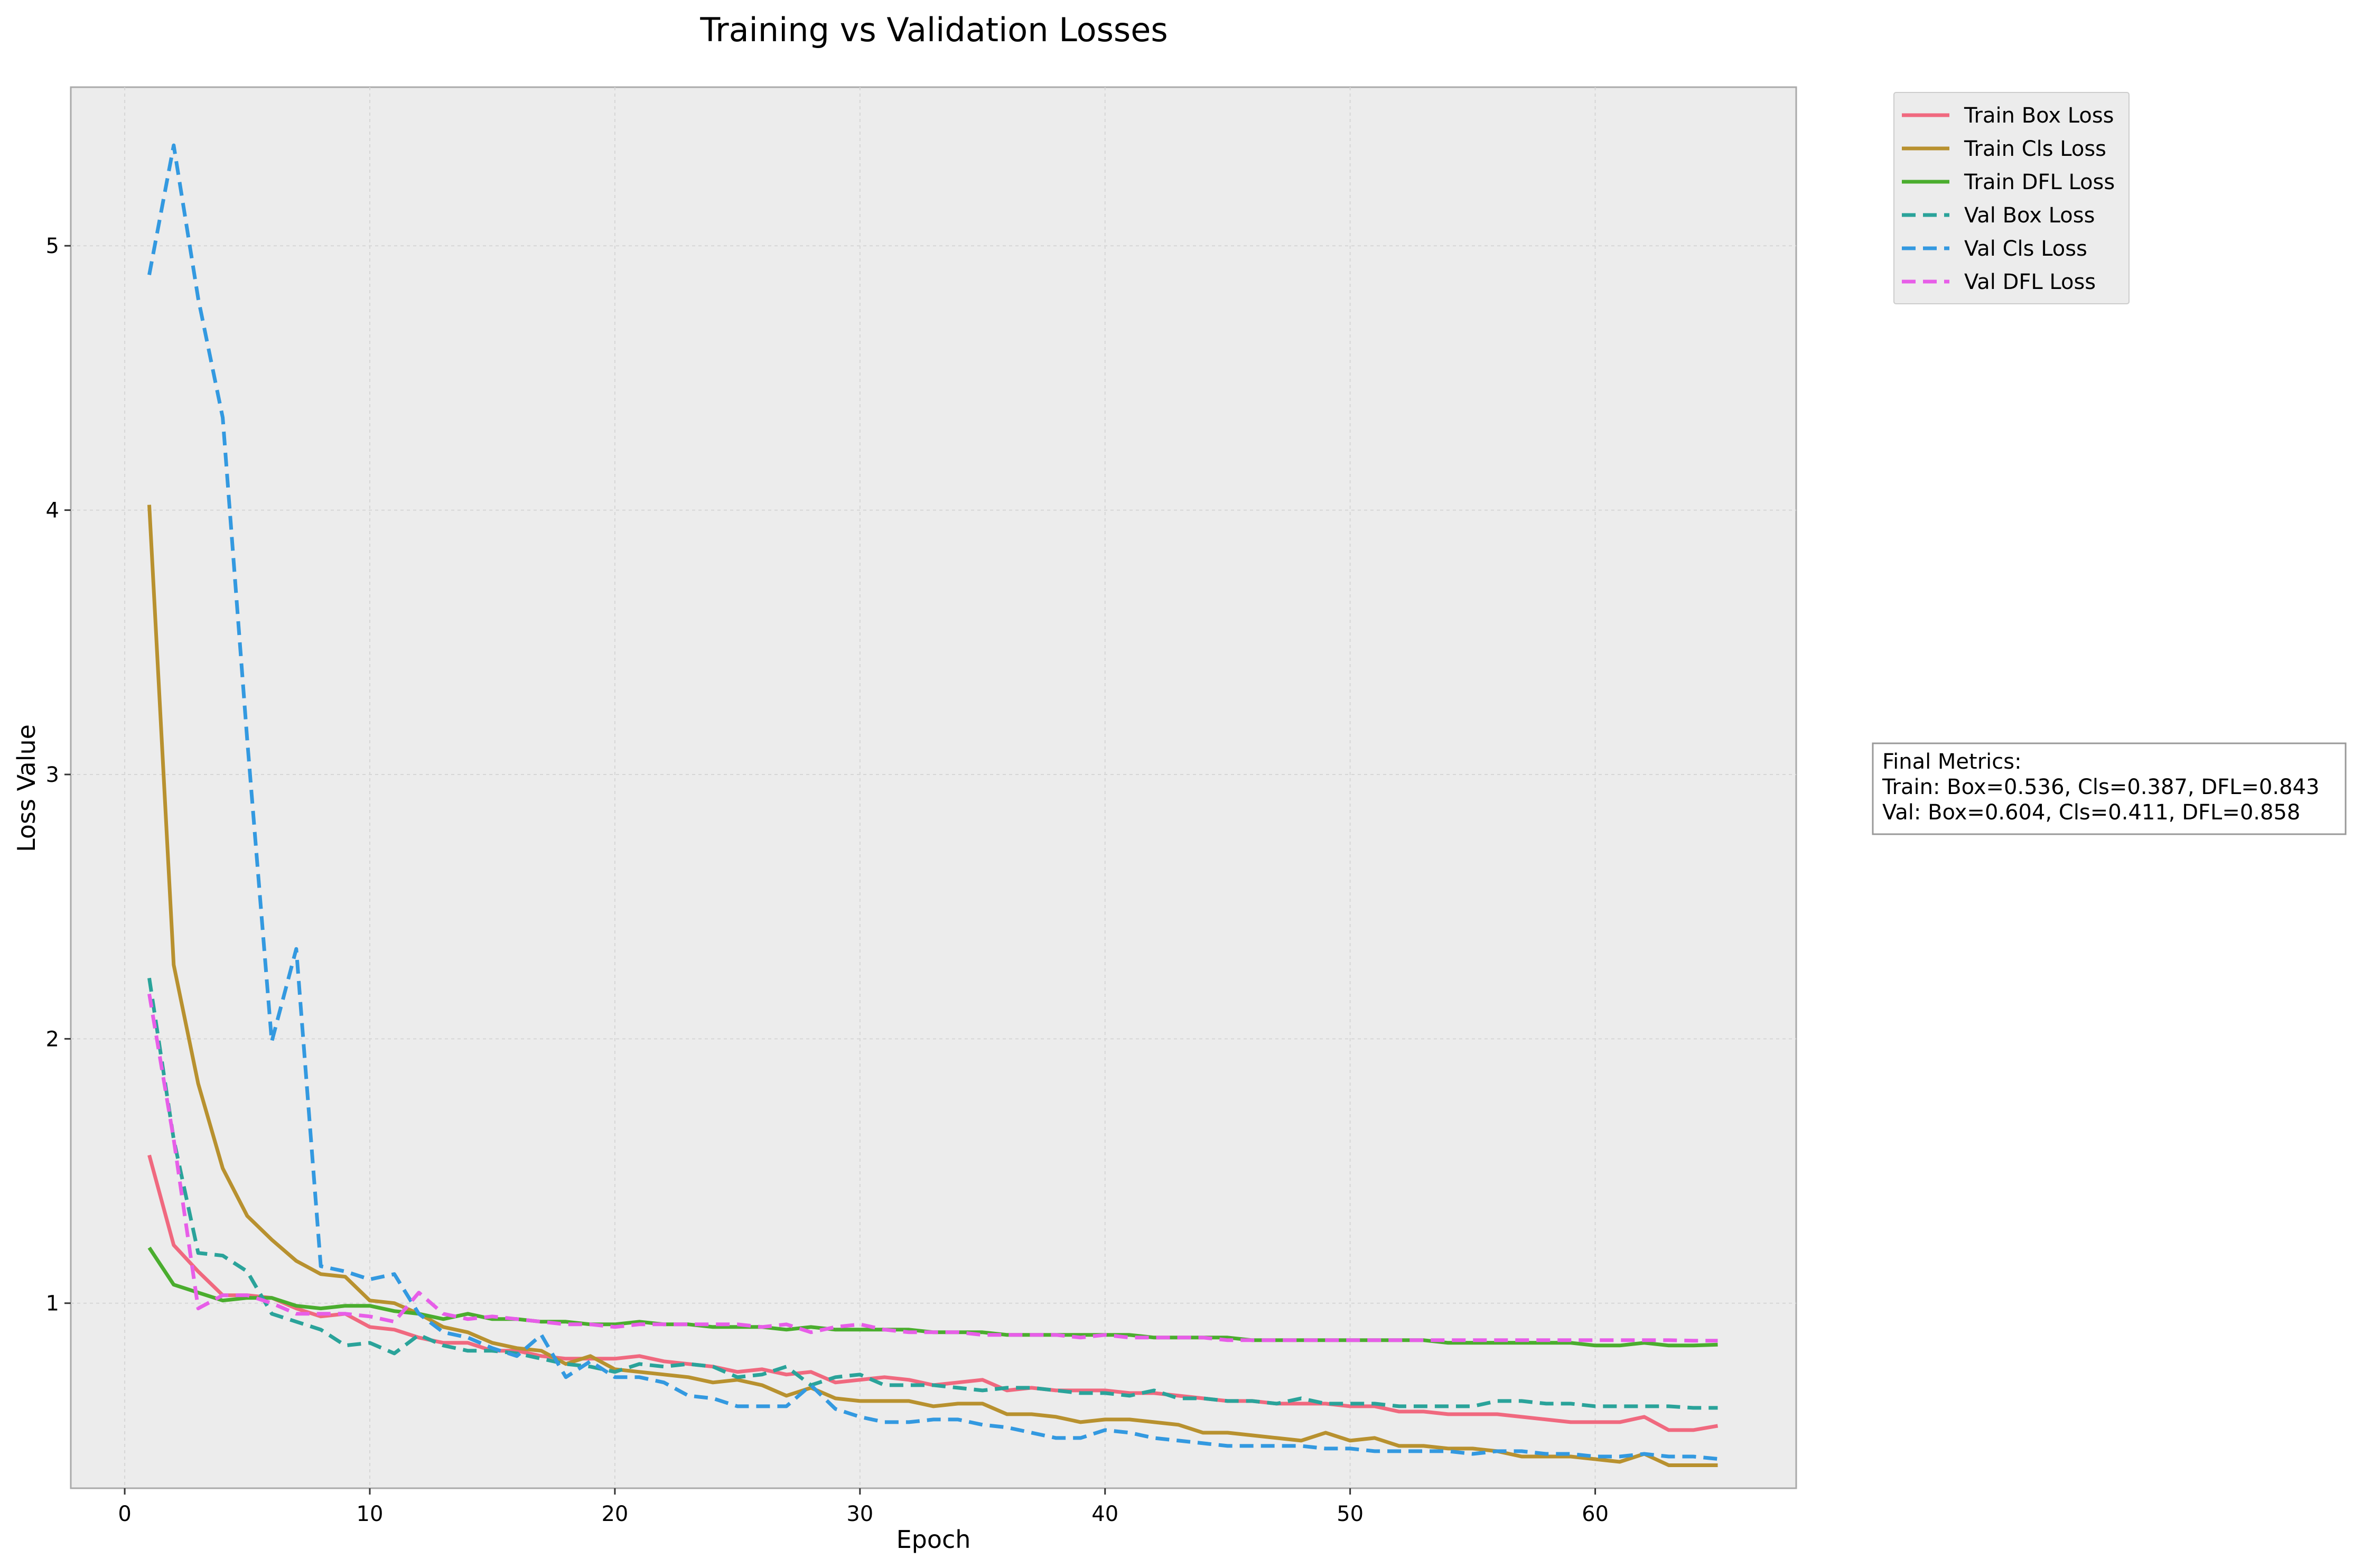 Image resolution: width=2353 pixels, height=1568 pixels. What do you see at coordinates (859, 1514) in the screenshot?
I see `x-tick-label: 30` at bounding box center [859, 1514].